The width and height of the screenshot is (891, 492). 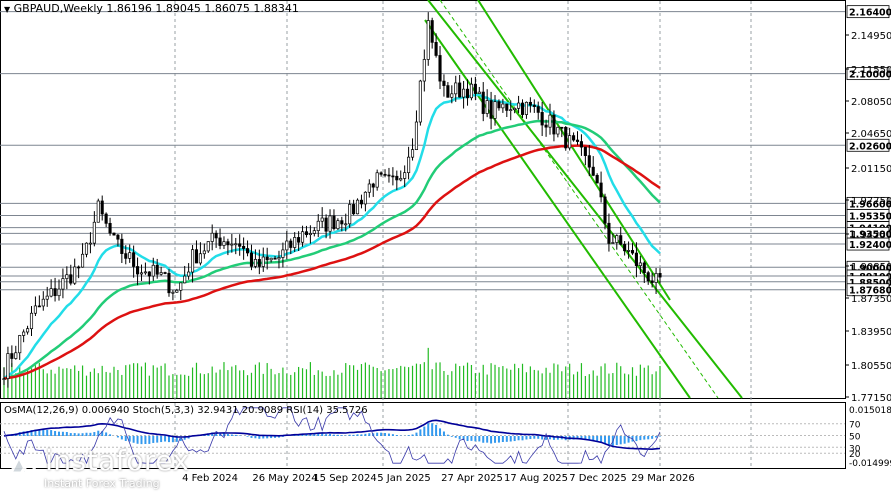 I want to click on indicator-axis-bottom: -0.014999, so click(x=870, y=464).